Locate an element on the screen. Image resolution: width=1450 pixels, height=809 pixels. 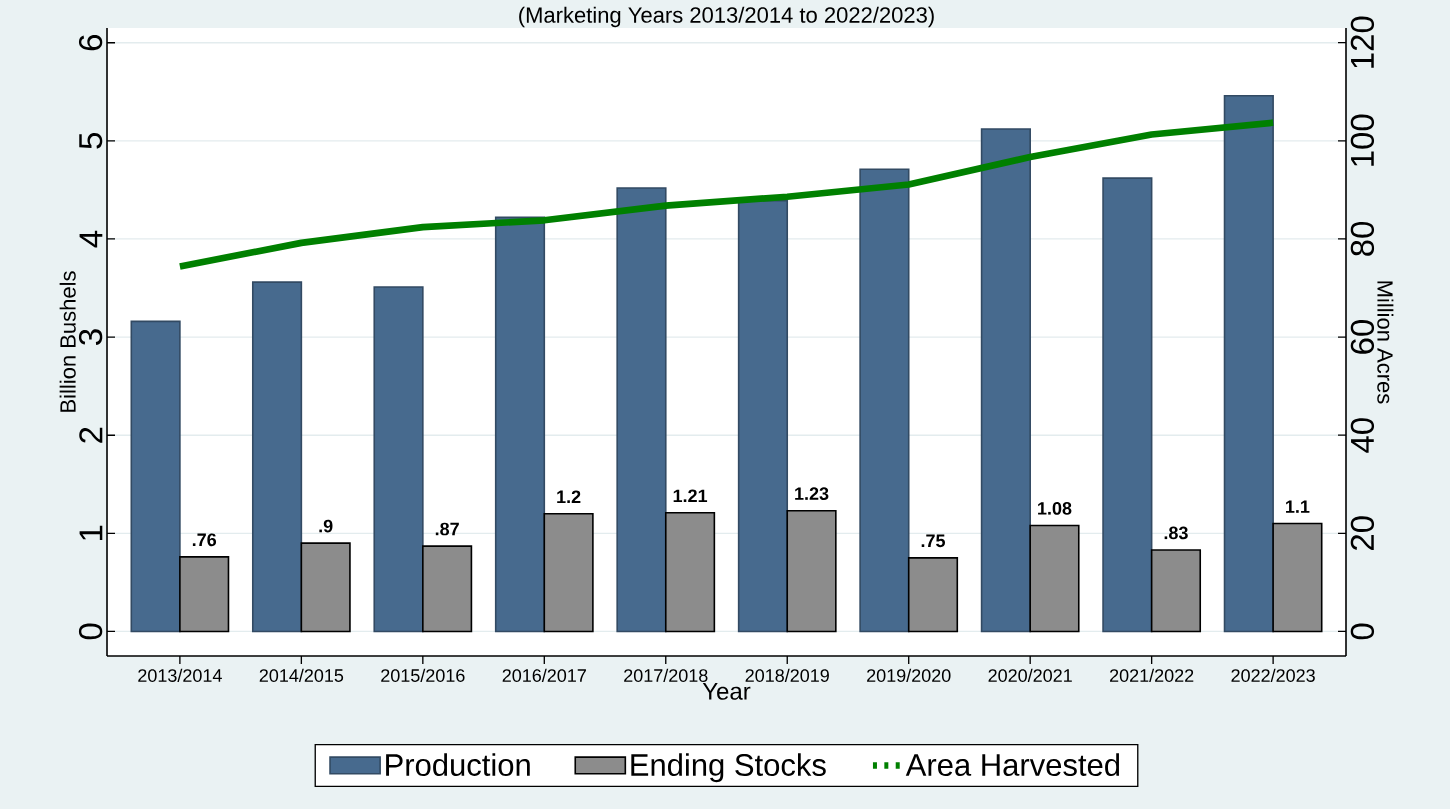
data-label: 1.08 is located at coordinates (1055, 508).